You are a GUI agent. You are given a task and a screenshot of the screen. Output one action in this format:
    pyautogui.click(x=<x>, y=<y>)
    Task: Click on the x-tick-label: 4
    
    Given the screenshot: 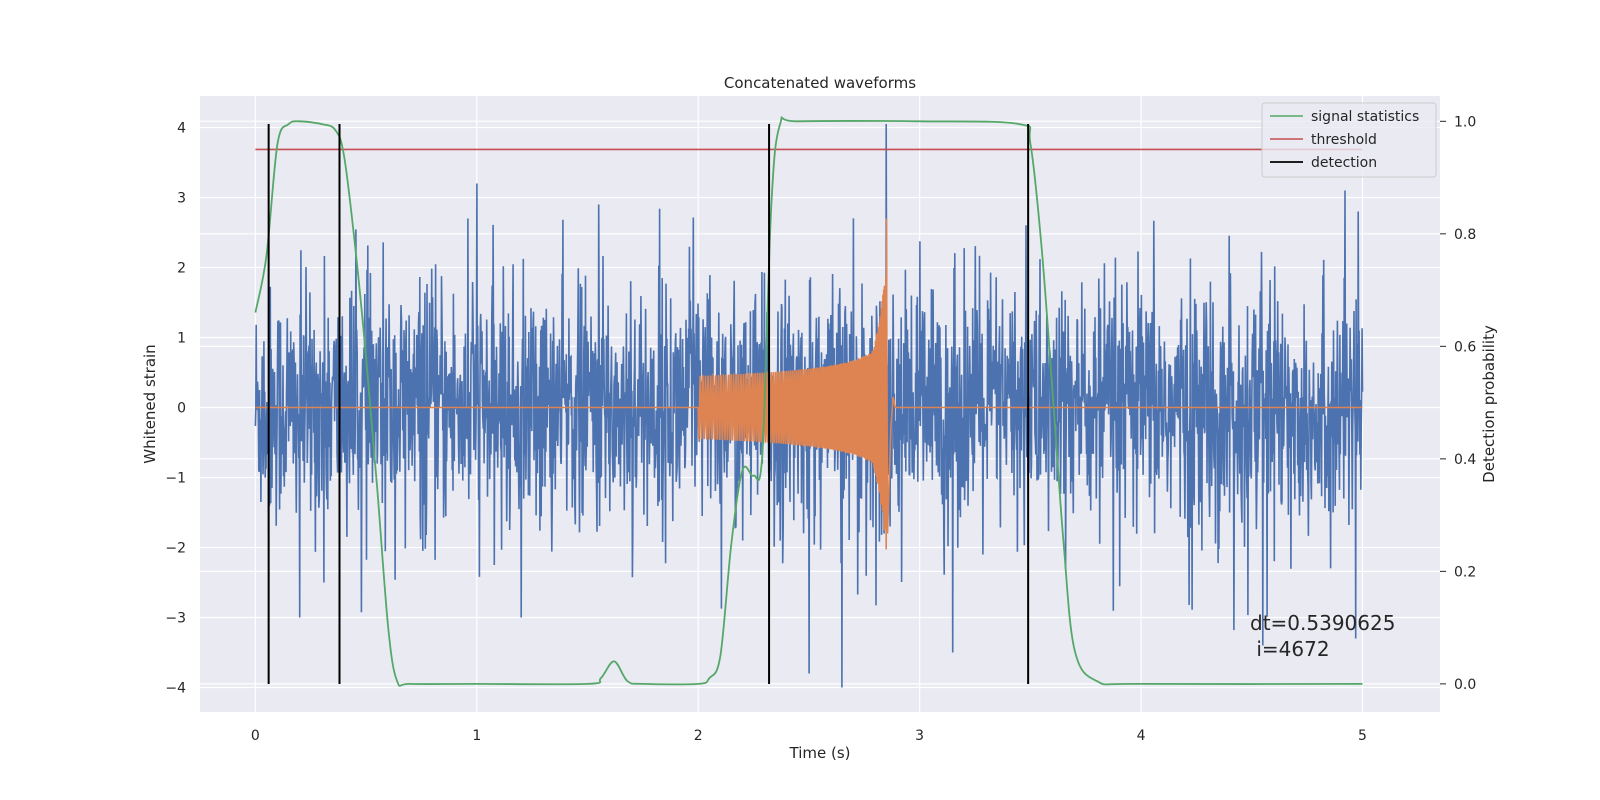 What is the action you would take?
    pyautogui.click(x=1141, y=736)
    